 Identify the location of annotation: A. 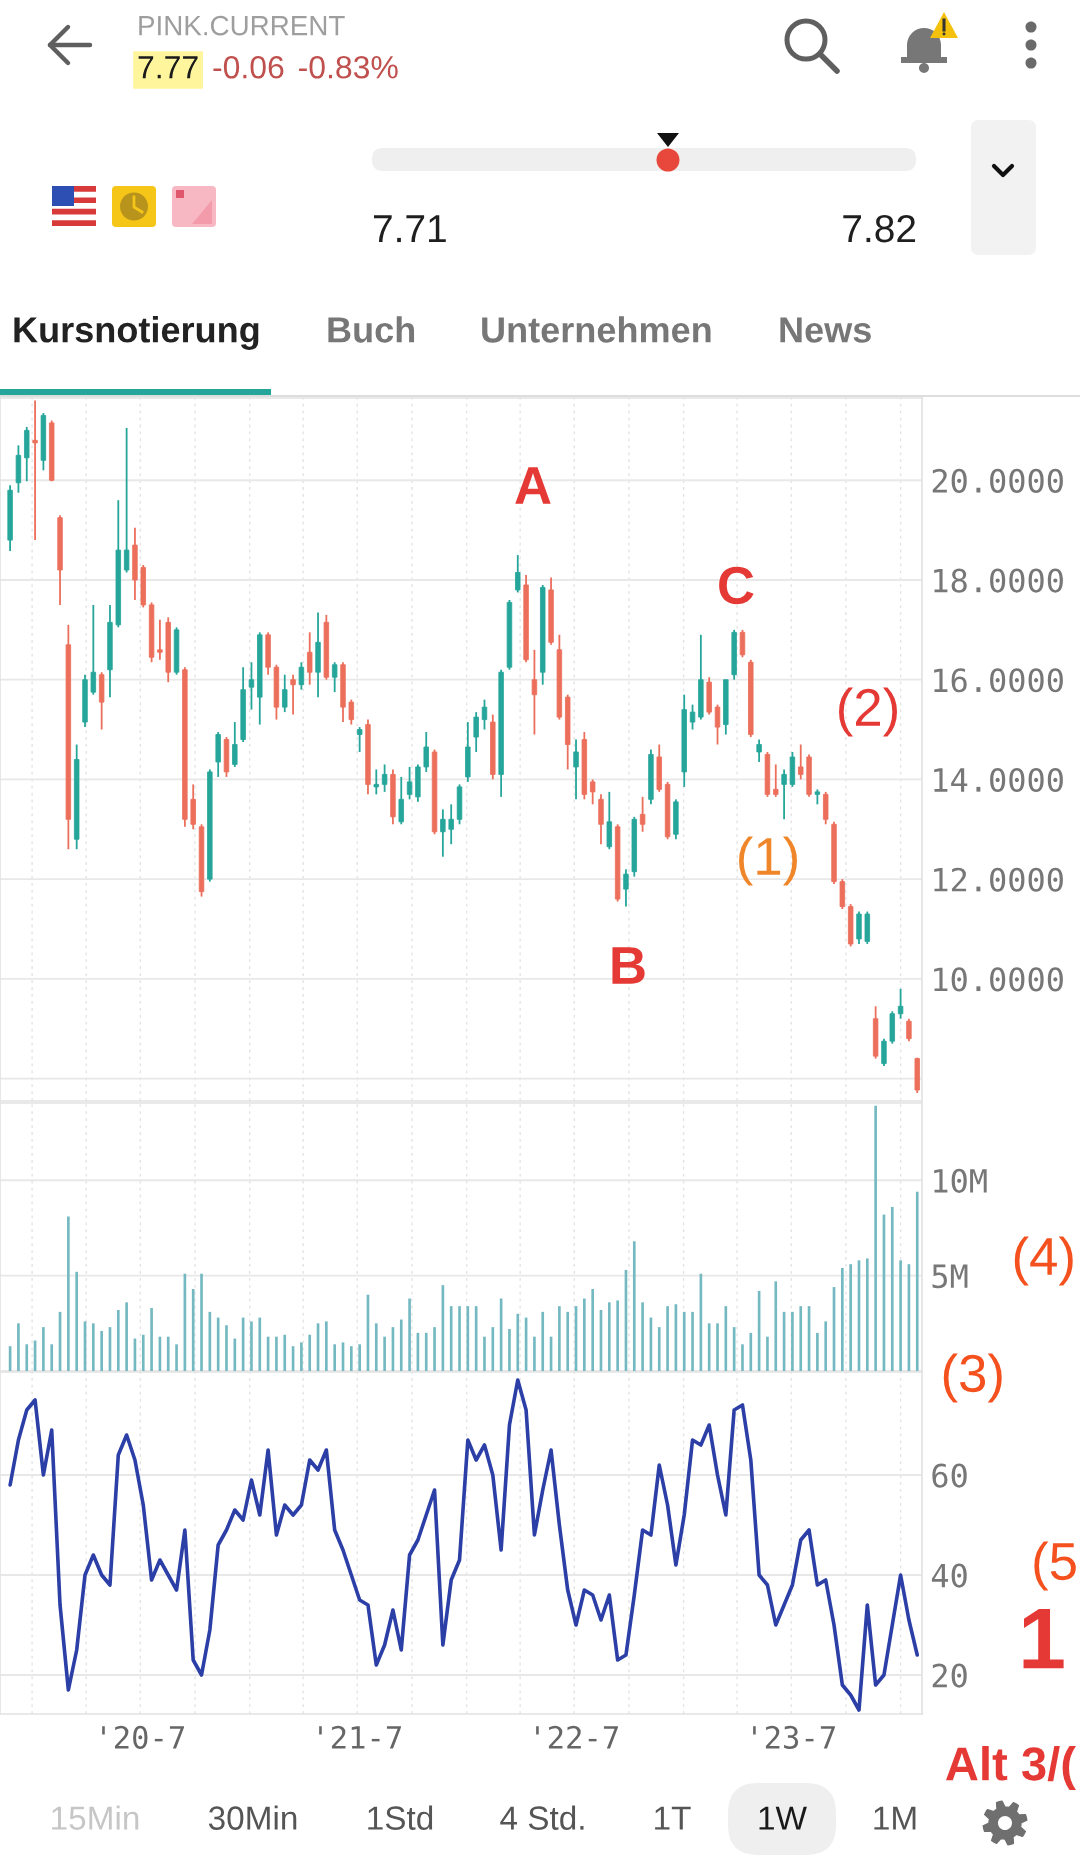
(533, 485).